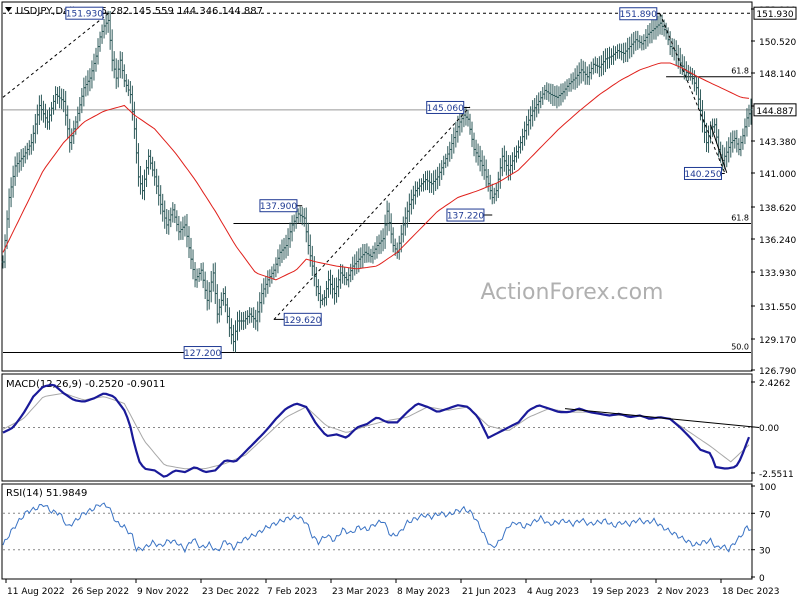 The image size is (800, 600). What do you see at coordinates (231, 592) in the screenshot?
I see `x-tick-label: 23 Dec 2022` at bounding box center [231, 592].